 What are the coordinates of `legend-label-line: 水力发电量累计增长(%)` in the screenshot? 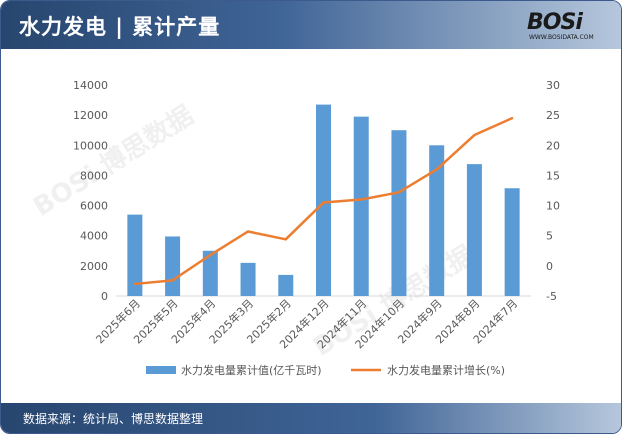 It's located at (446, 370).